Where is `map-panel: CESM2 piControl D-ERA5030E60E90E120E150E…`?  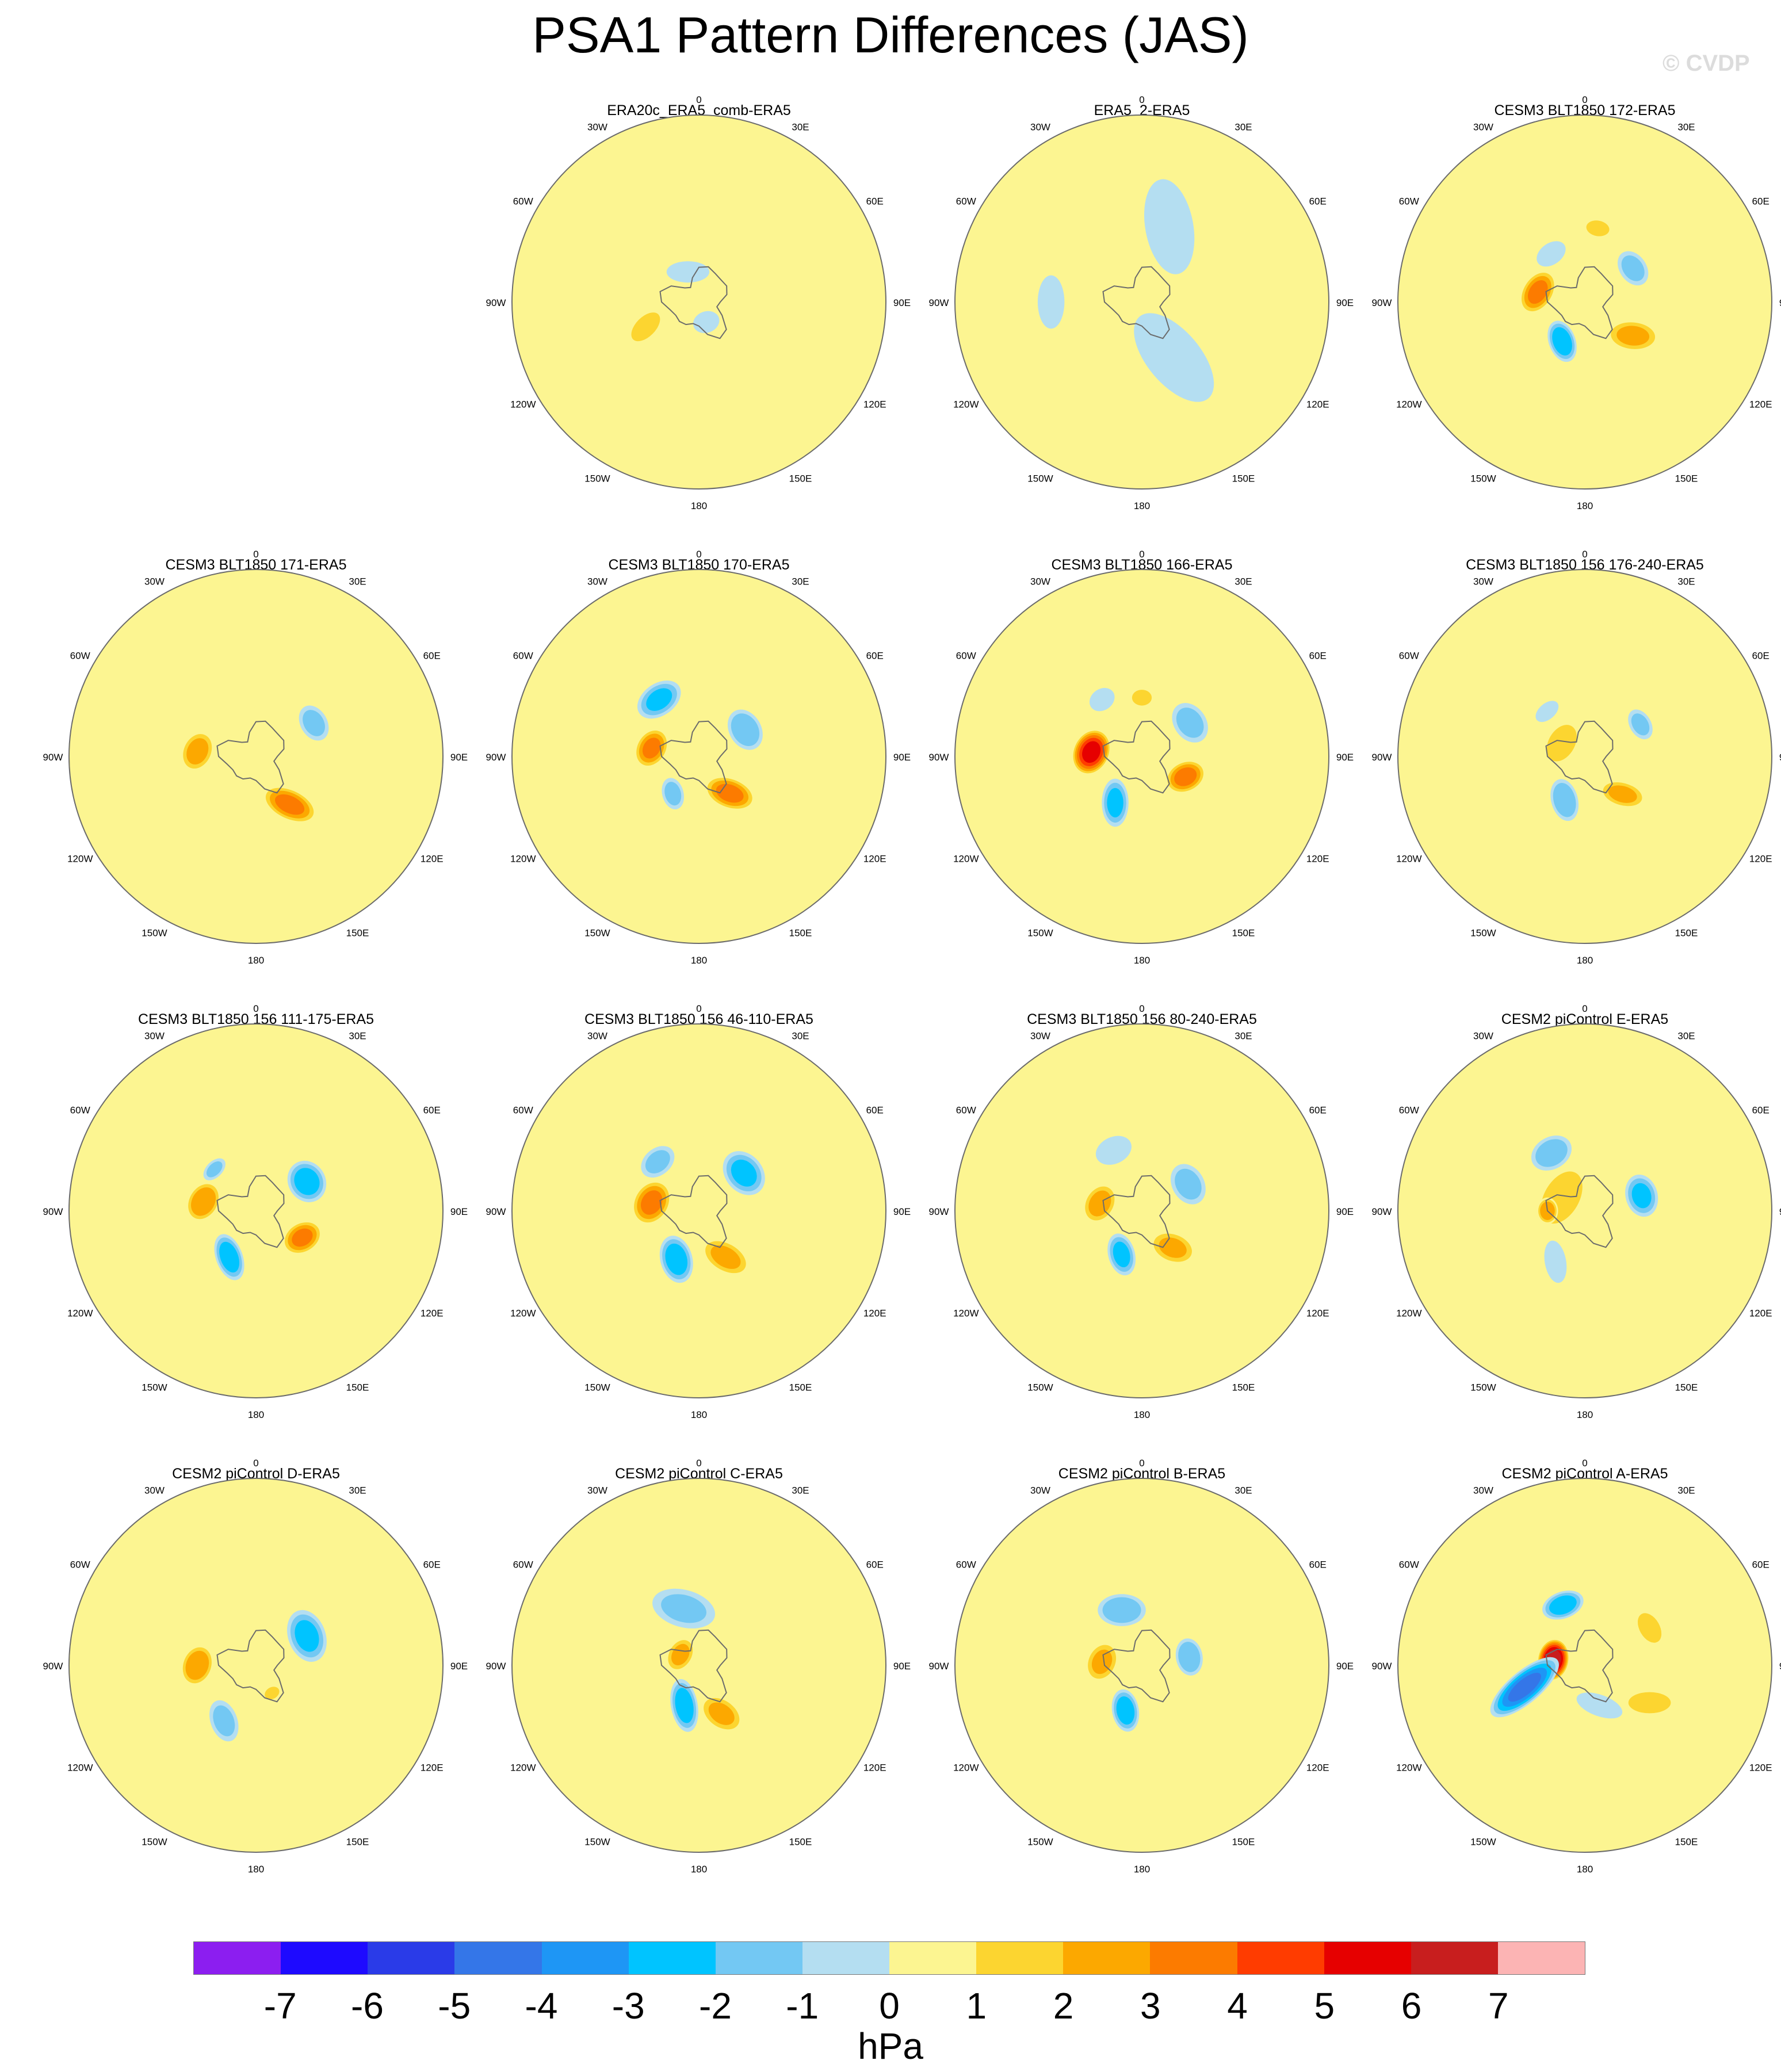
map-panel: CESM2 piControl D-ERA5030E60E90E120E150E… is located at coordinates (255, 1666).